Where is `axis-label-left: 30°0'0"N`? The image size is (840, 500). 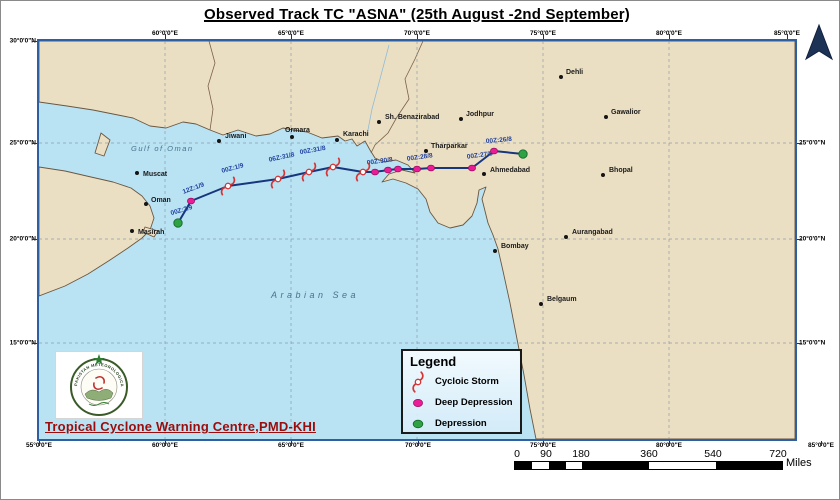
axis-label-left: 30°0'0"N is located at coordinates (22, 41).